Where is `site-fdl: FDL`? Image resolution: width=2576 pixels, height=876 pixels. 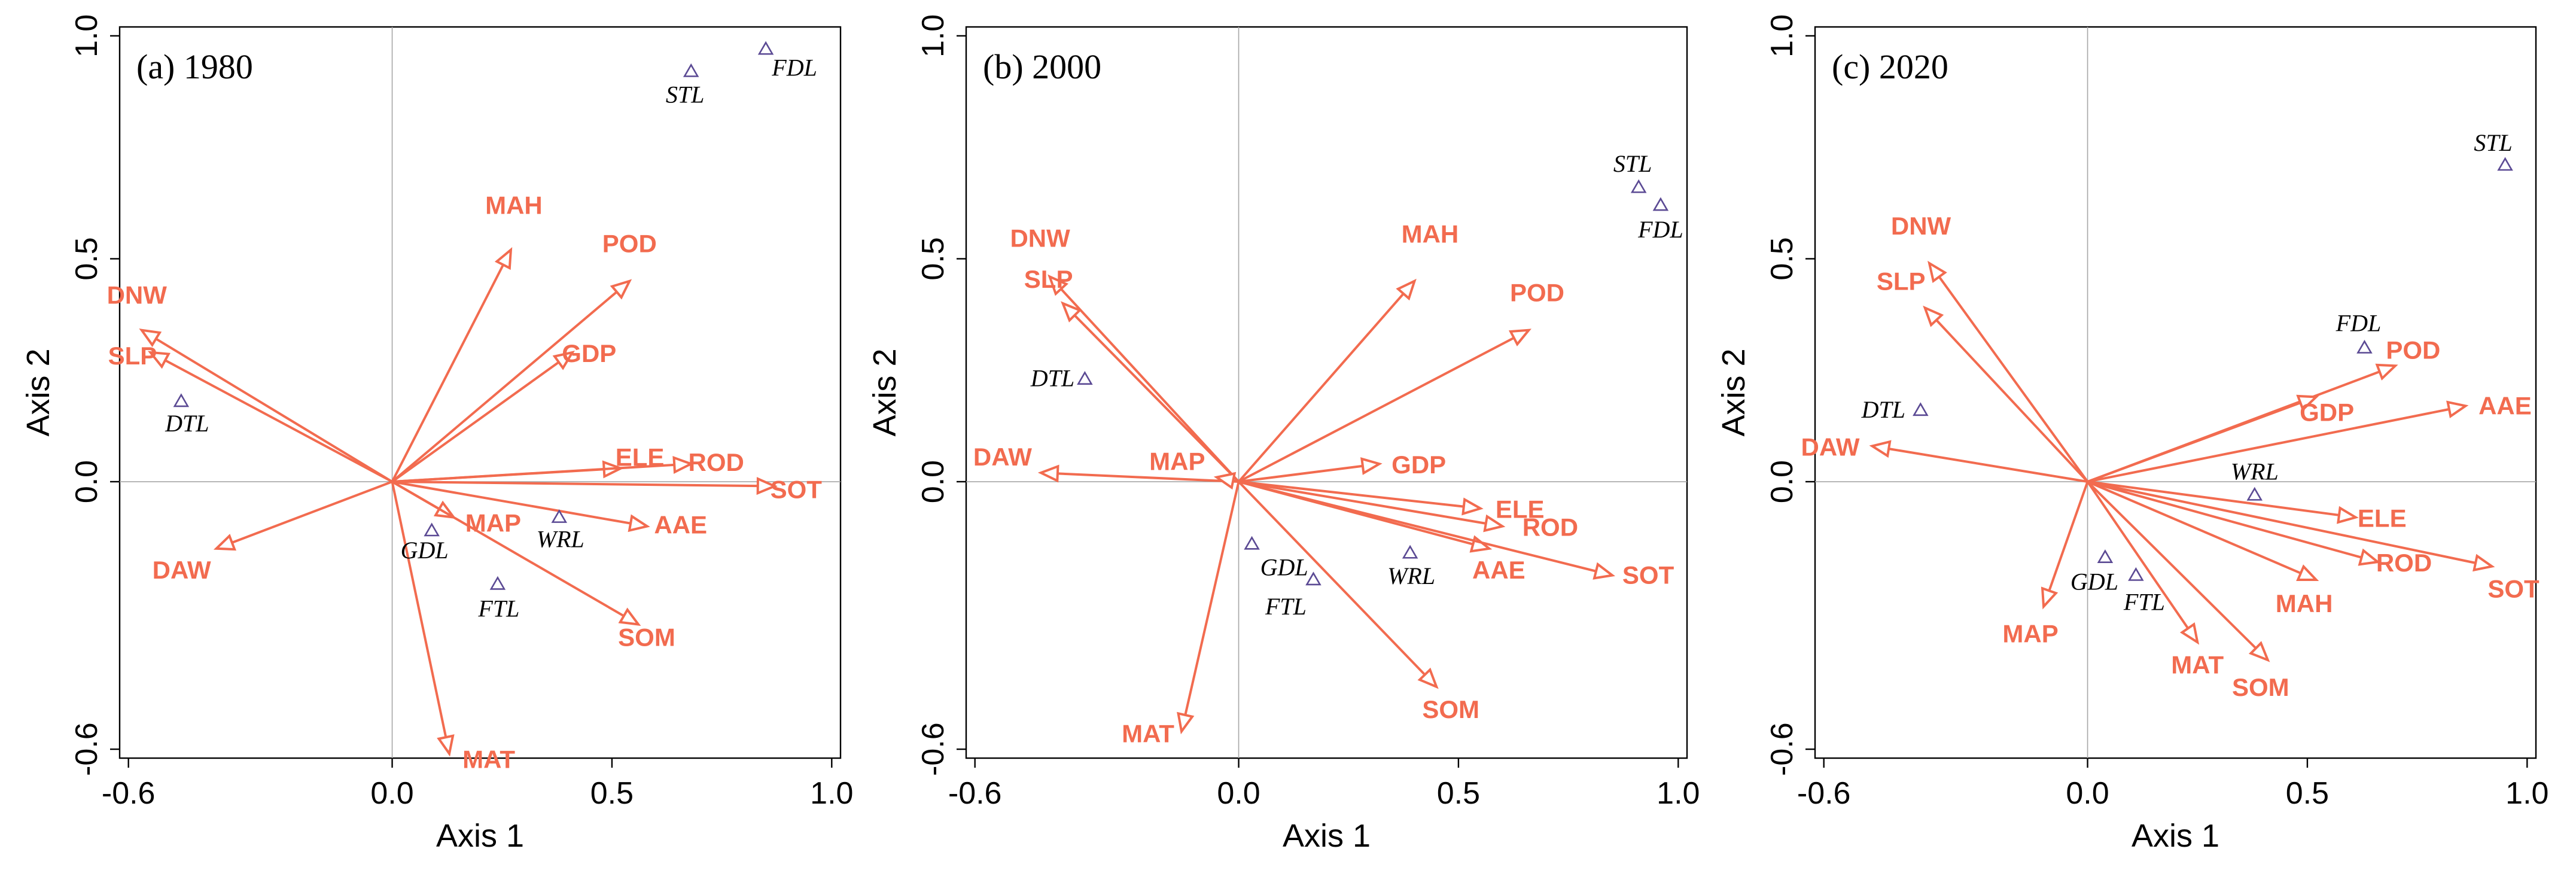 site-fdl: FDL is located at coordinates (1660, 220).